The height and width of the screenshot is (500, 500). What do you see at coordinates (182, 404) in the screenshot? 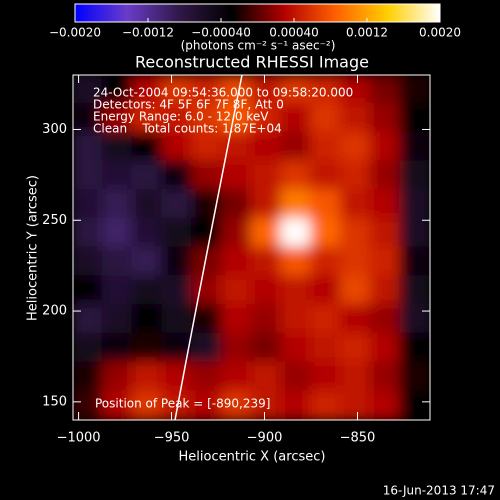
I see `peak-label: Position of Peak = [-890,239]` at bounding box center [182, 404].